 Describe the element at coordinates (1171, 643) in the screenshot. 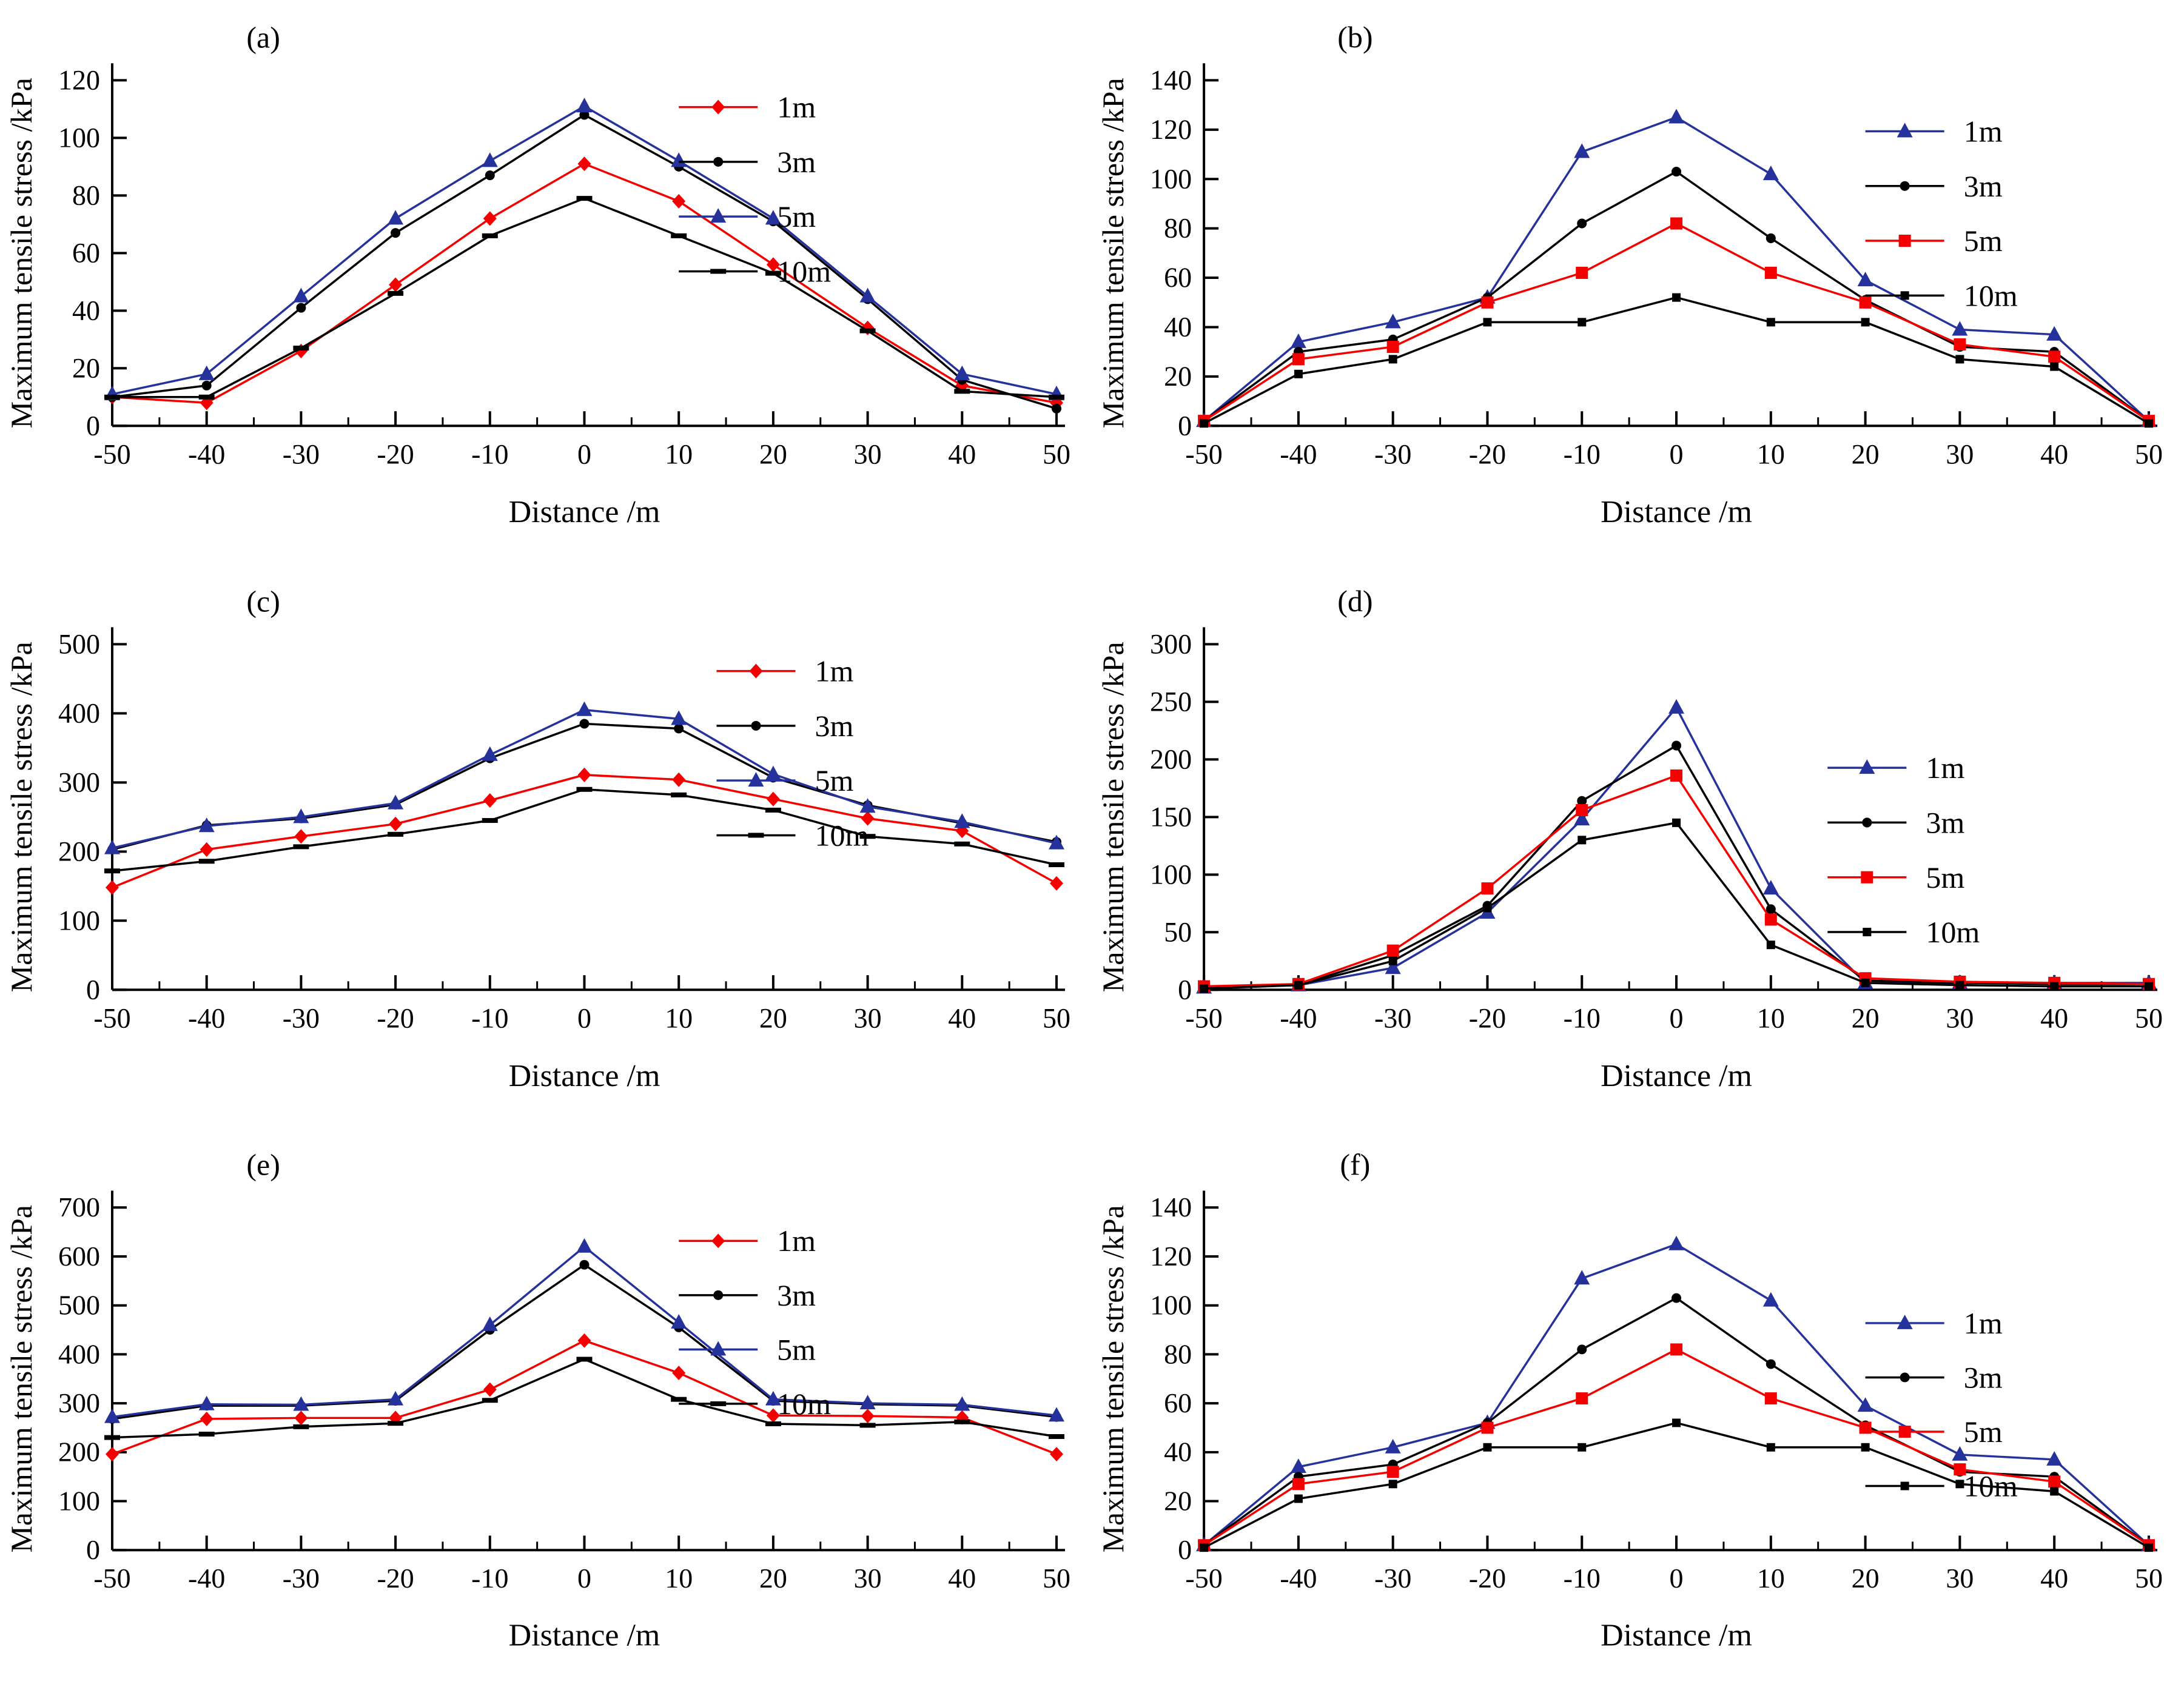

I see `y-tick-label: 300` at that location.